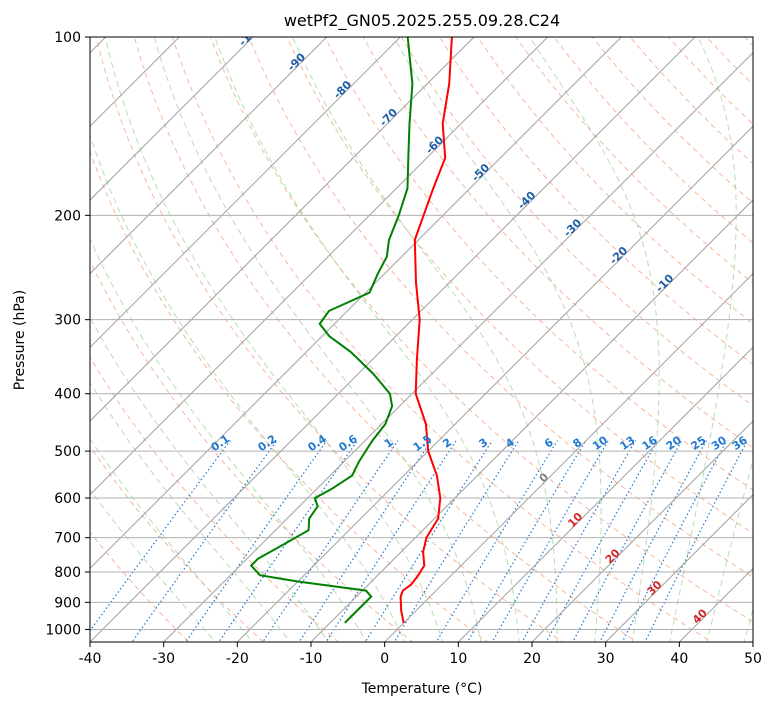 This screenshot has width=775, height=708. I want to click on y-tick-label: 600, so click(67, 499).